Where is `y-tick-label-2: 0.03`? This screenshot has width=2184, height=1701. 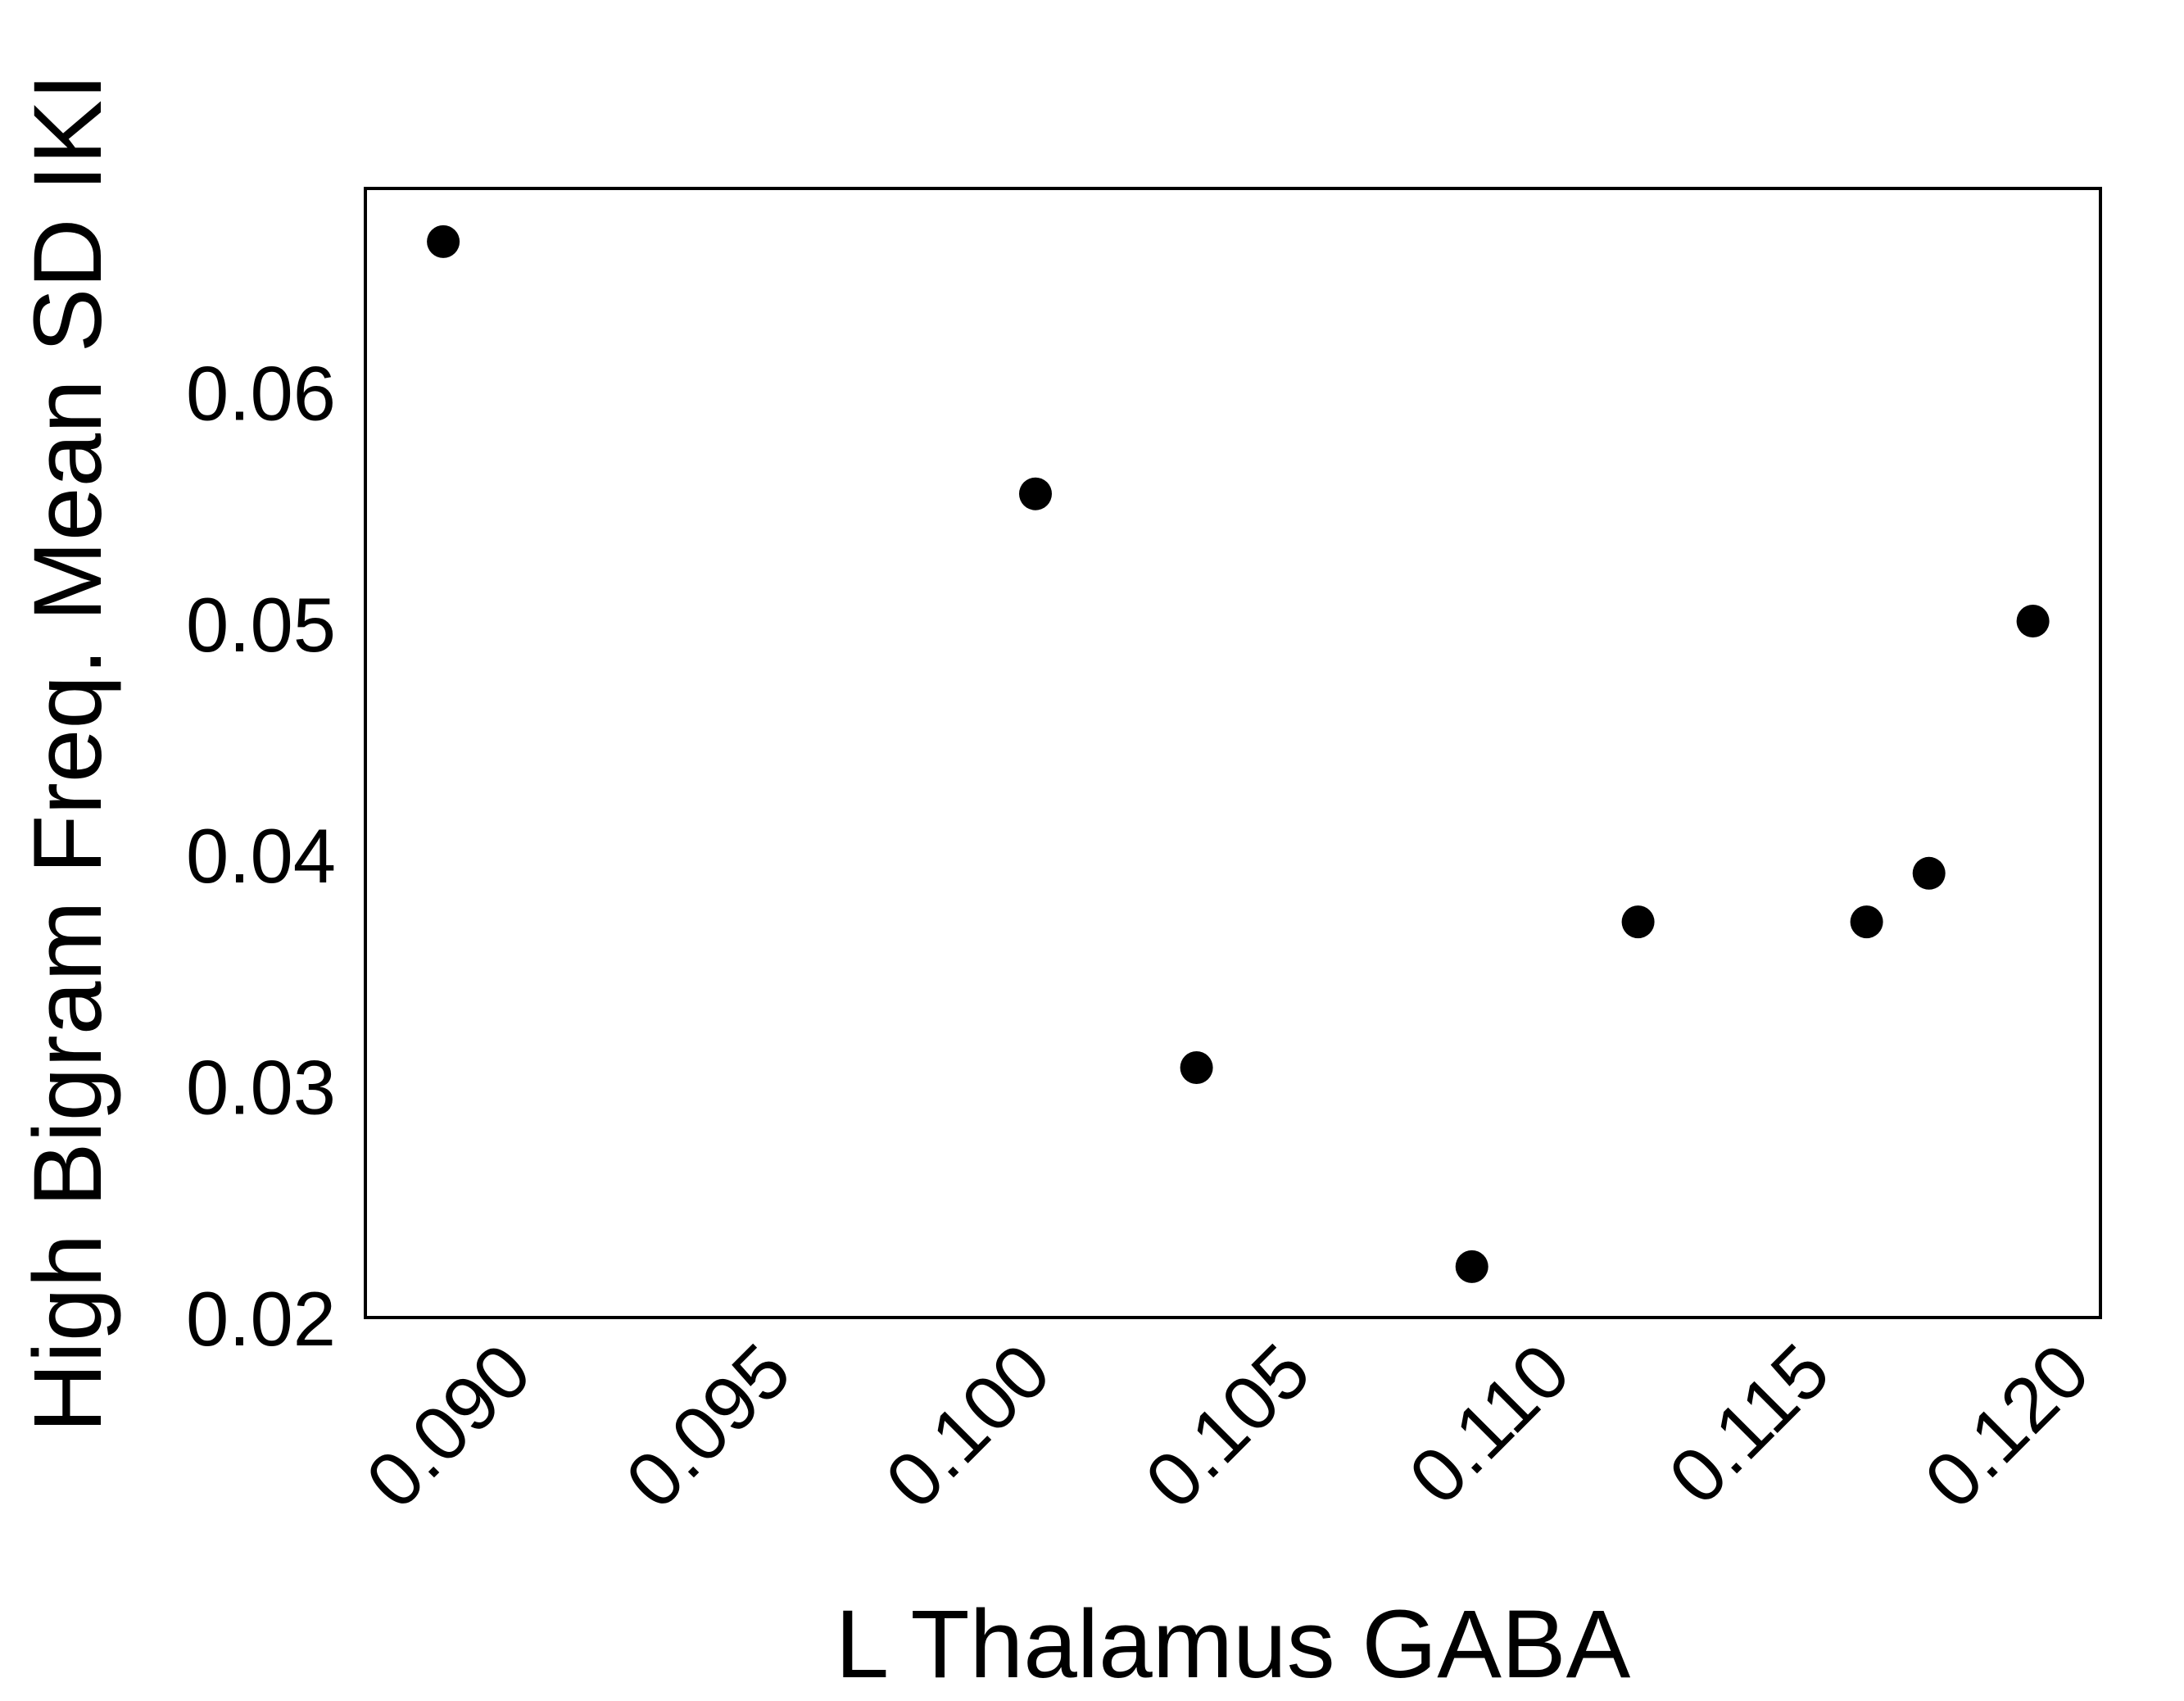
y-tick-label-2: 0.03 is located at coordinates (261, 1088).